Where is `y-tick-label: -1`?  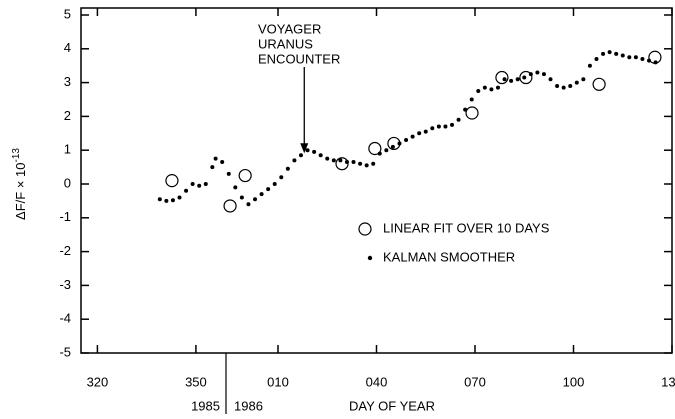
y-tick-label: -1 is located at coordinates (65, 216).